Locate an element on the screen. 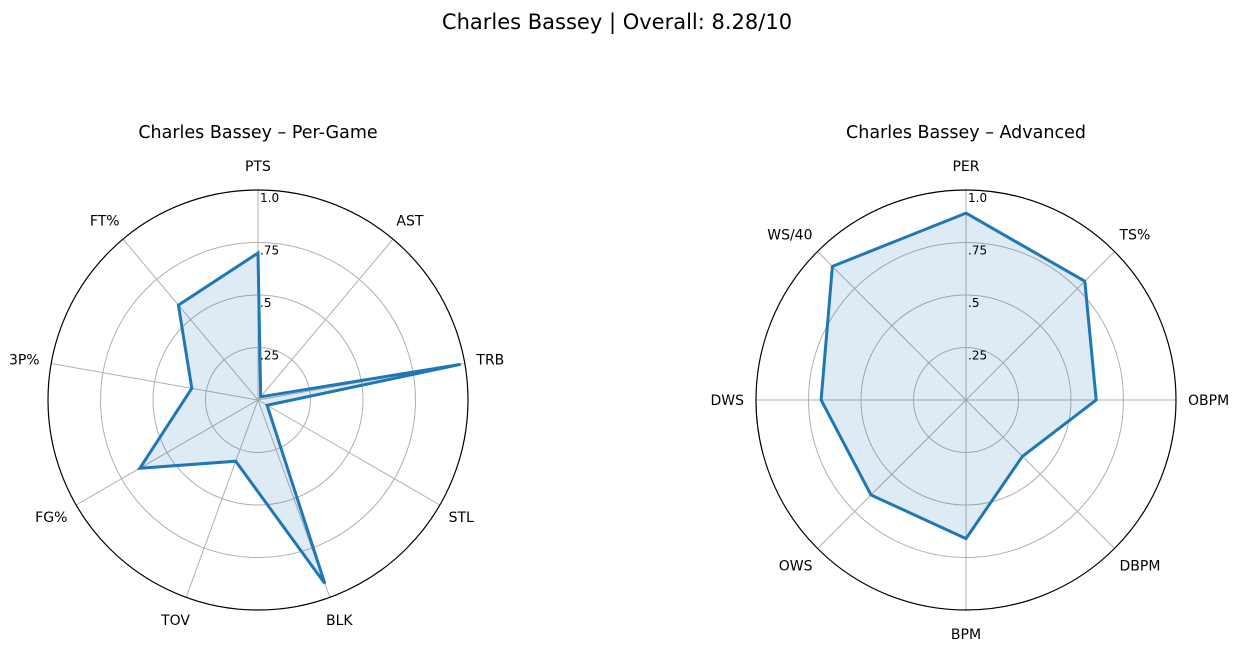 The width and height of the screenshot is (1234, 653). category-label: TRB is located at coordinates (489, 360).